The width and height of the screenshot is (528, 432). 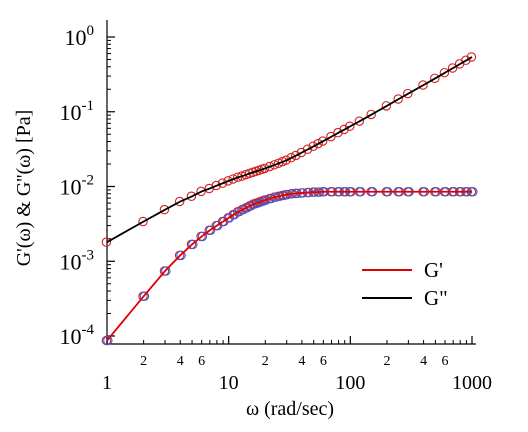 I want to click on y-major-tick-label: 10⁻⁴, so click(x=77, y=335).